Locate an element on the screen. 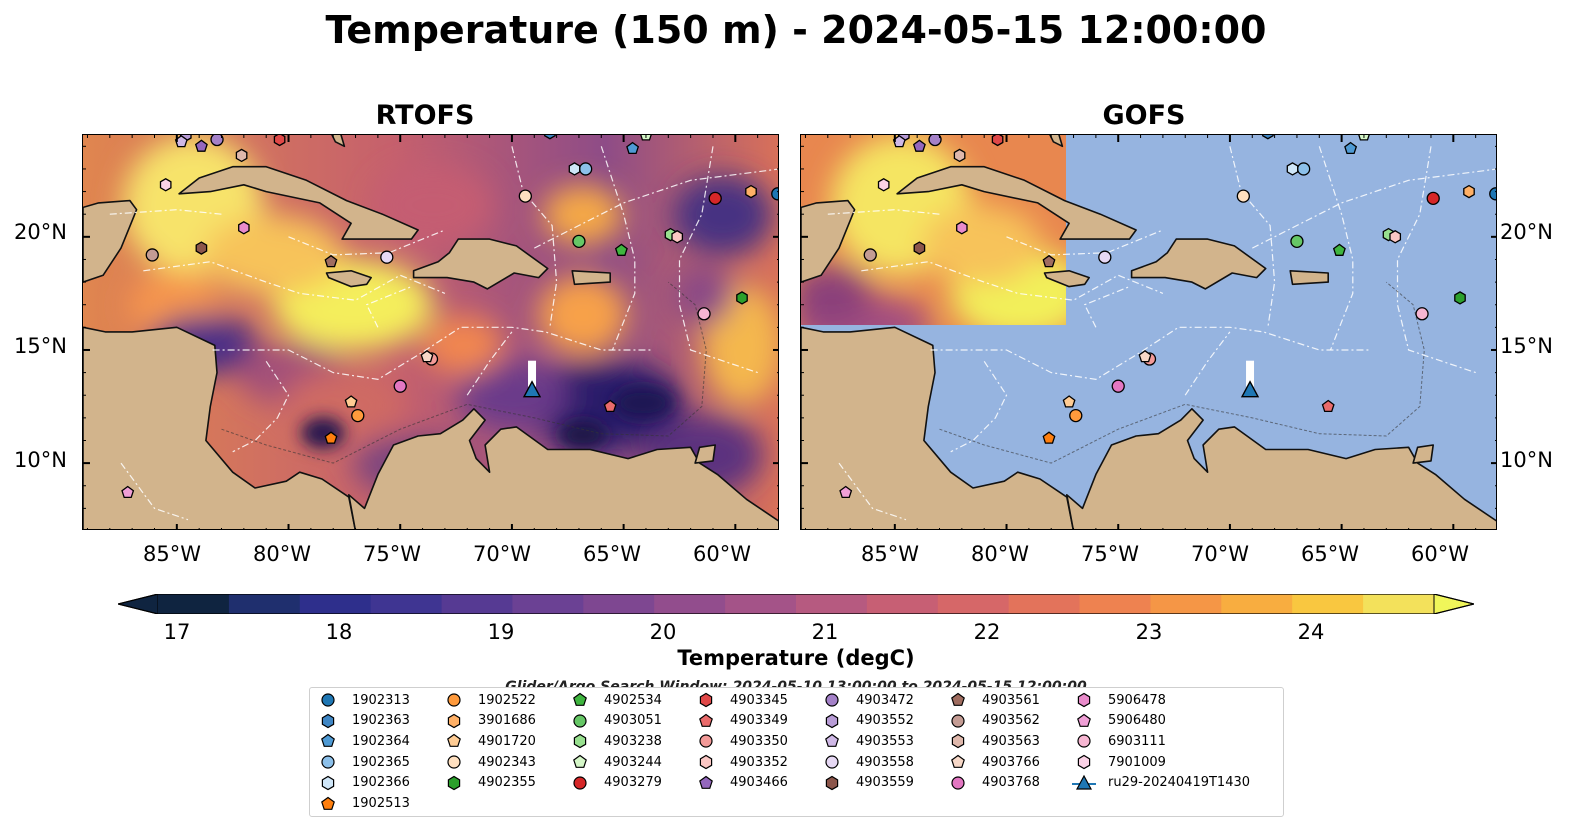  legend-item: 6903111 is located at coordinates (1119, 741).